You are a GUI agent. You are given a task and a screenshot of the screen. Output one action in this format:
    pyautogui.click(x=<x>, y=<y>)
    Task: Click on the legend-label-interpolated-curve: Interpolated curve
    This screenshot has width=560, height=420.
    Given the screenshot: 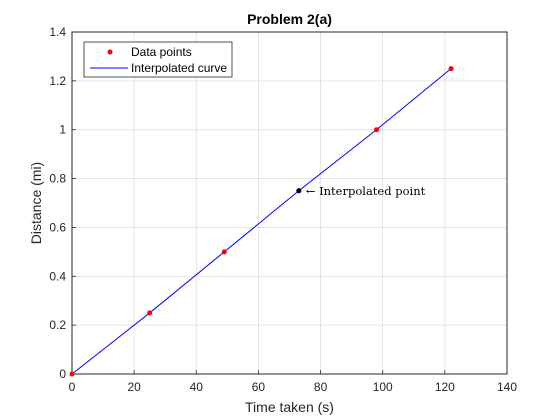 What is the action you would take?
    pyautogui.click(x=179, y=68)
    